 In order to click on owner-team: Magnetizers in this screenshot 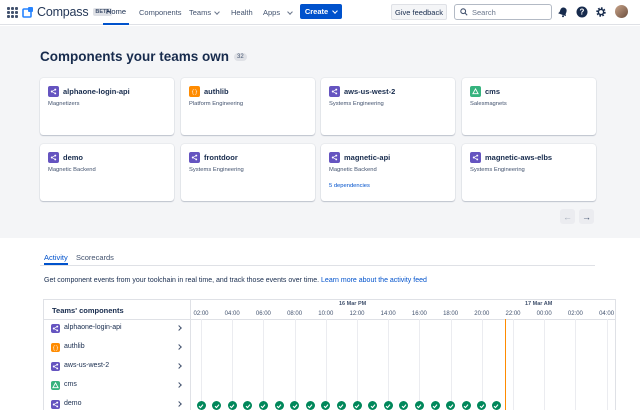, I will do `click(64, 104)`.